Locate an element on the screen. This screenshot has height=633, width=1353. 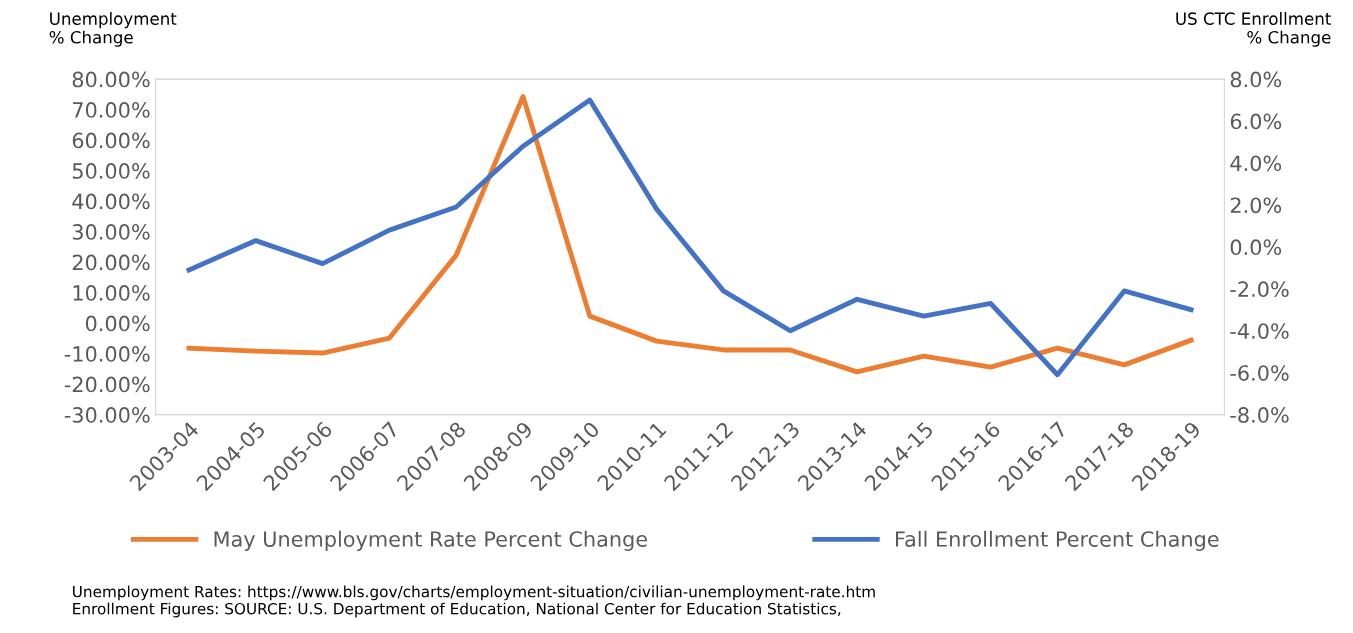
y-tick-label: 80.00% is located at coordinates (111, 79).